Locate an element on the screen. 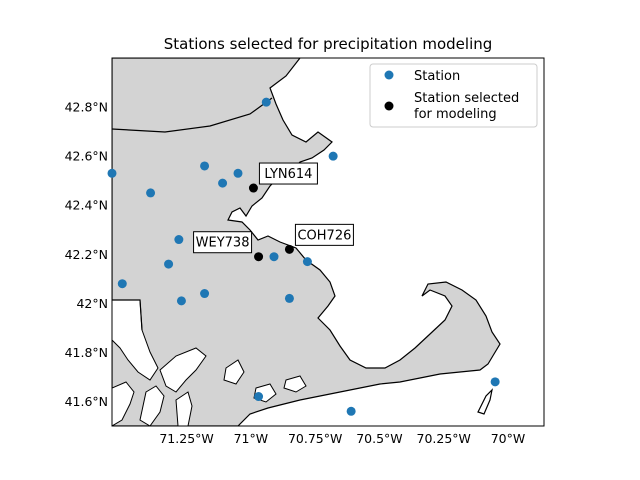 The width and height of the screenshot is (640, 480). legend: Station Station selected for modeling is located at coordinates (453, 95).